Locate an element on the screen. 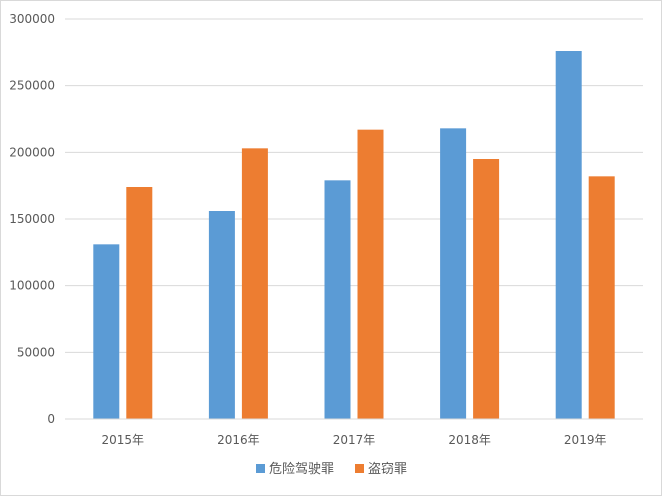 The height and width of the screenshot is (499, 662). y-tick-label: 250000 is located at coordinates (32, 86).